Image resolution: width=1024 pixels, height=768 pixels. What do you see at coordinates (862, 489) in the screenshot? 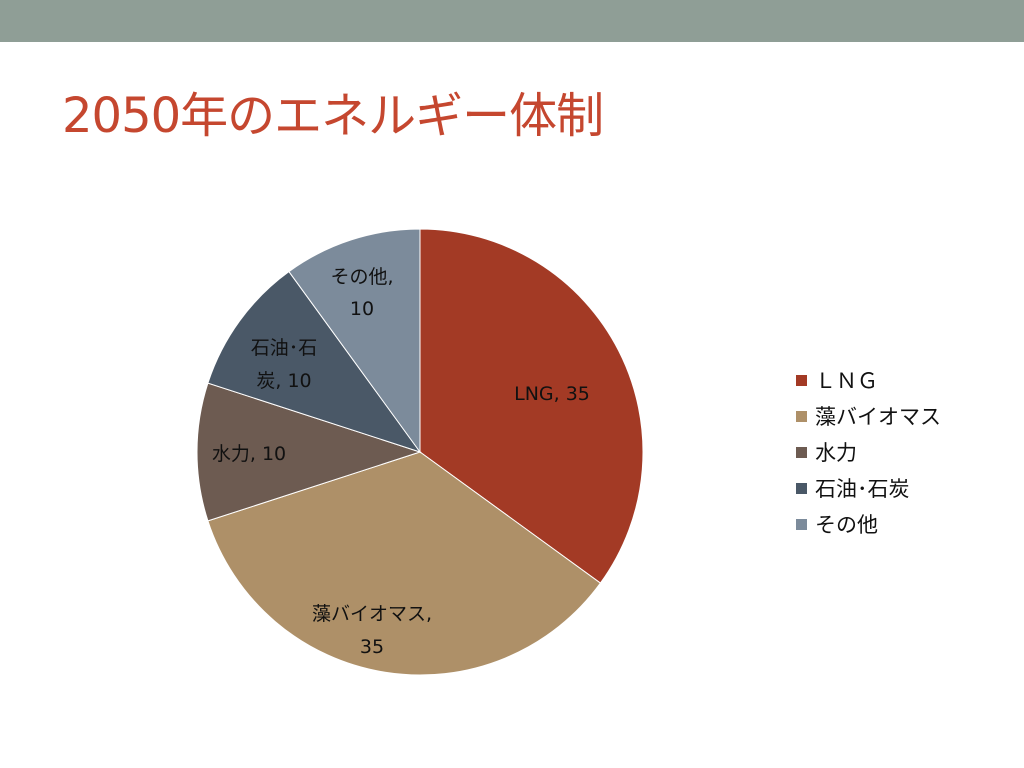
I see `legend-label: 石油･石炭` at bounding box center [862, 489].